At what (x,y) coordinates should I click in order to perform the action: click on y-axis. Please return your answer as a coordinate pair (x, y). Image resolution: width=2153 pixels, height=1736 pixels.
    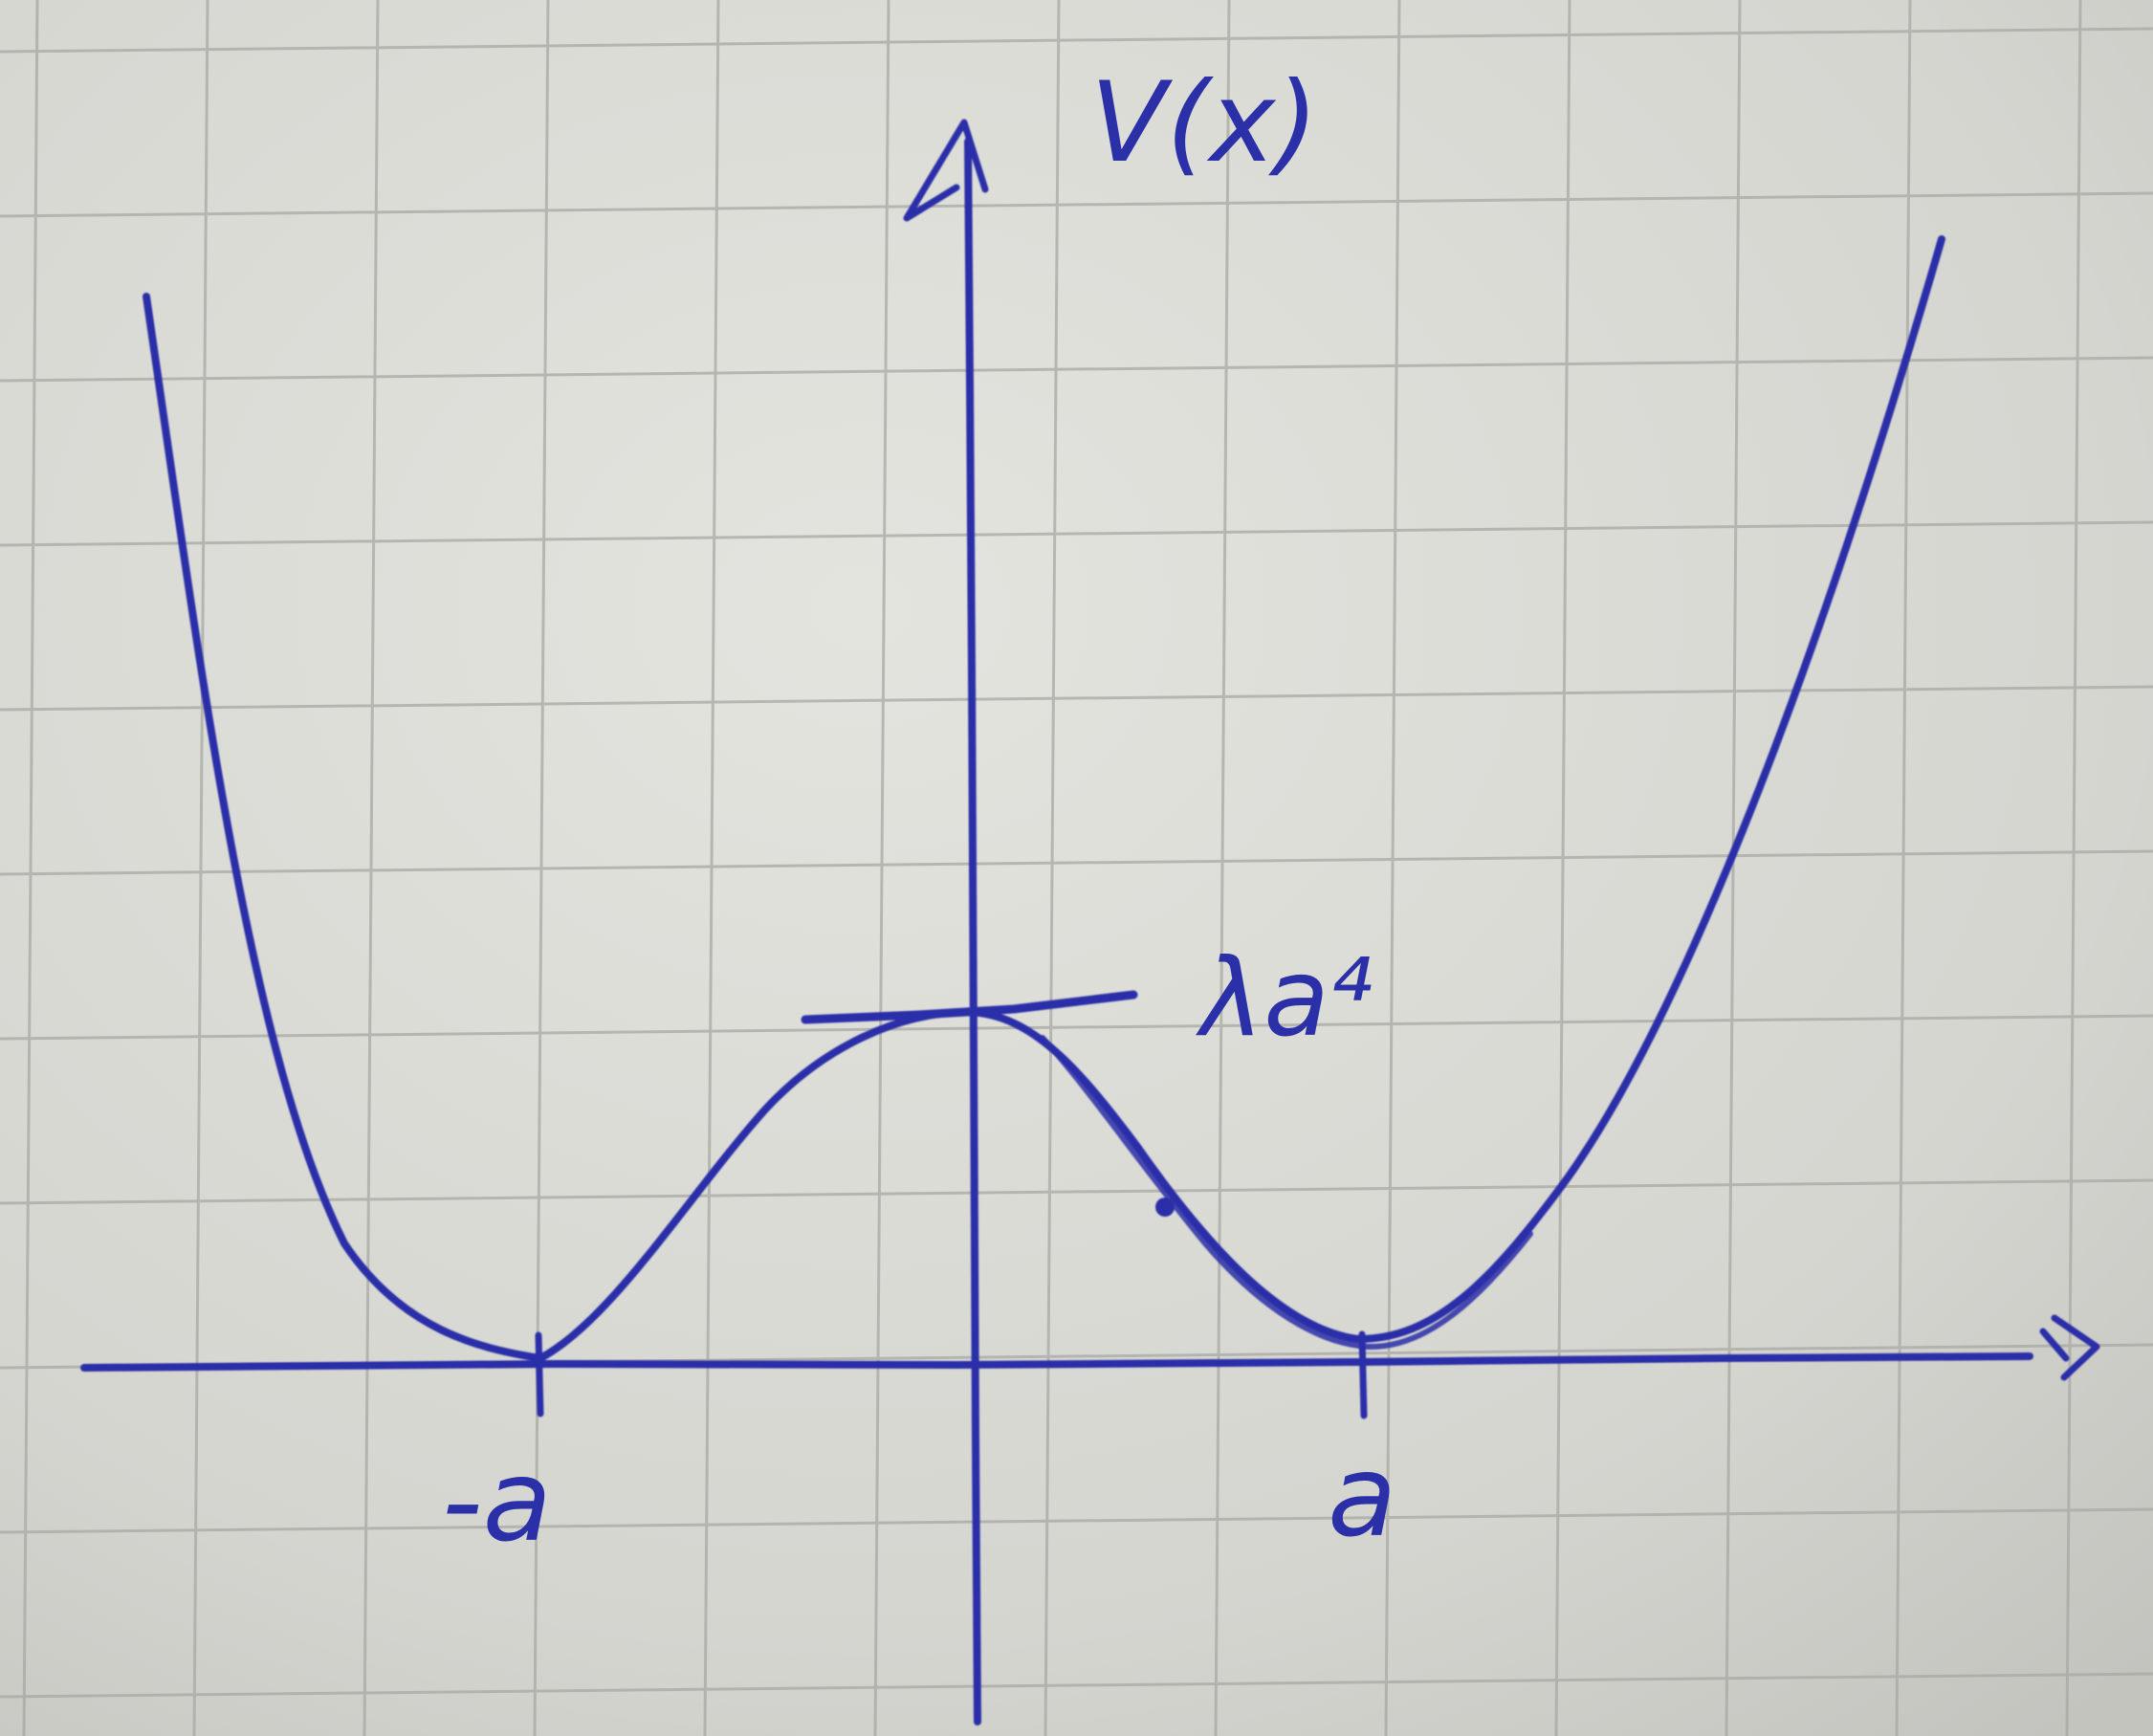
    Looking at the image, I should click on (972, 931).